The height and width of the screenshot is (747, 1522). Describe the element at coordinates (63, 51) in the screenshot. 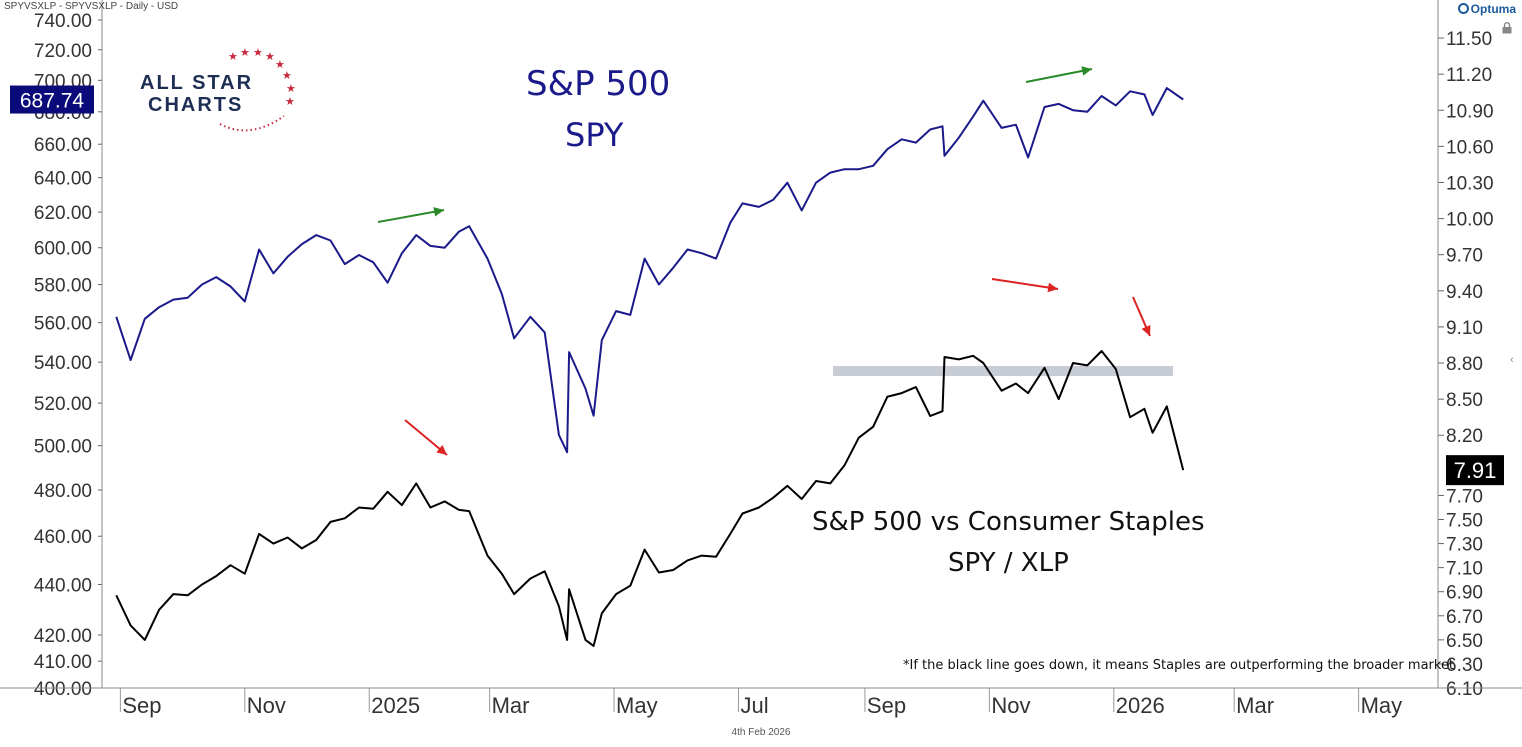

I see `left-tick-label: 720.00` at that location.